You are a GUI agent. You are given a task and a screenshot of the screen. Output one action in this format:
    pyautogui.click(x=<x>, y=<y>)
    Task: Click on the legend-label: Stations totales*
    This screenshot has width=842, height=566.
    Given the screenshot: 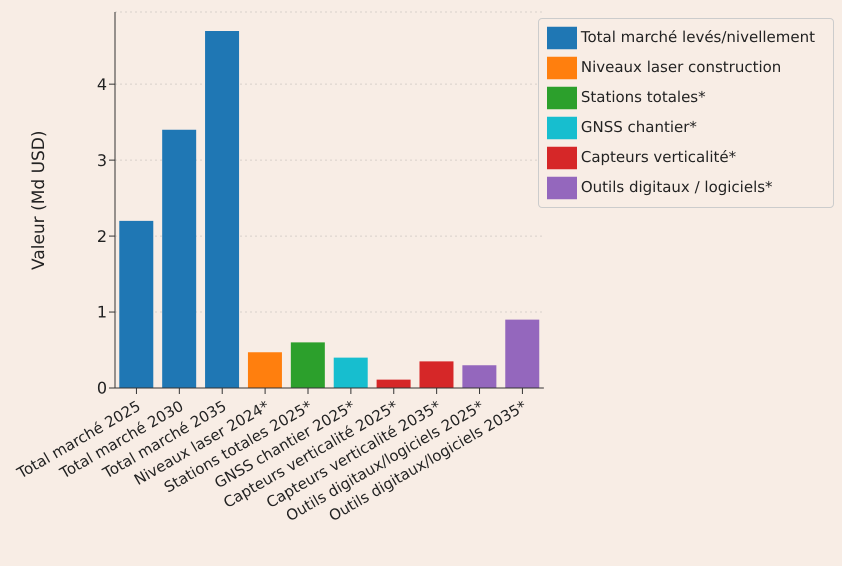 What is the action you would take?
    pyautogui.click(x=643, y=97)
    